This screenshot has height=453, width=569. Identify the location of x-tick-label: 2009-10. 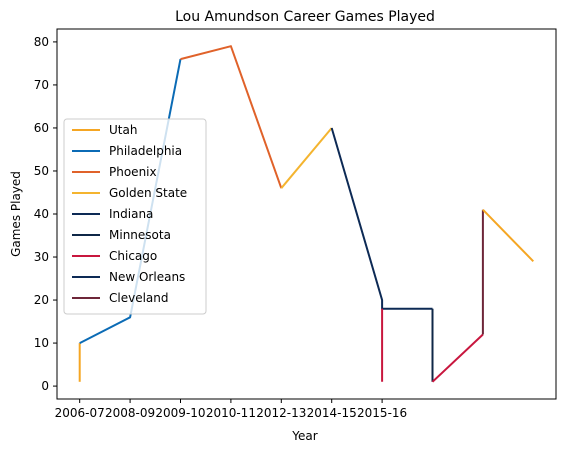
(180, 413).